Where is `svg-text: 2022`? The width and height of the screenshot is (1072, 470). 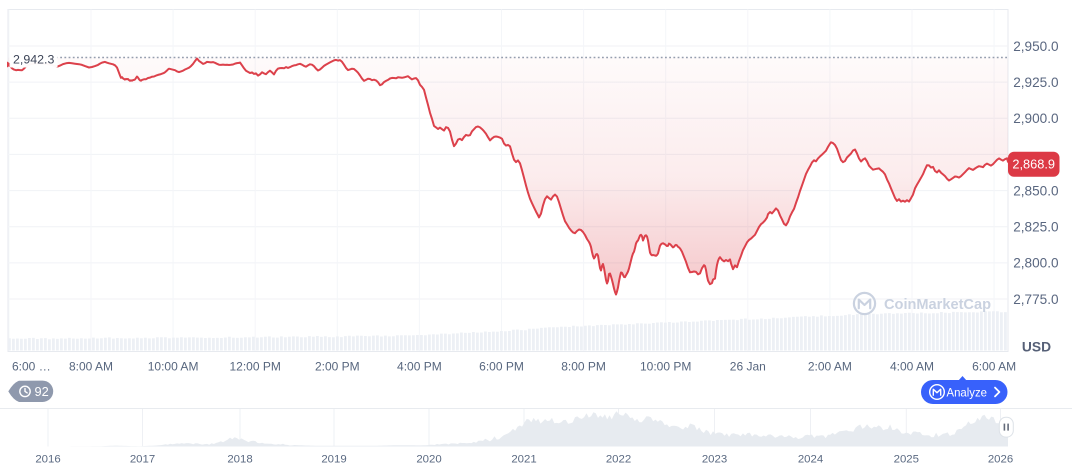 svg-text: 2022 is located at coordinates (618, 459).